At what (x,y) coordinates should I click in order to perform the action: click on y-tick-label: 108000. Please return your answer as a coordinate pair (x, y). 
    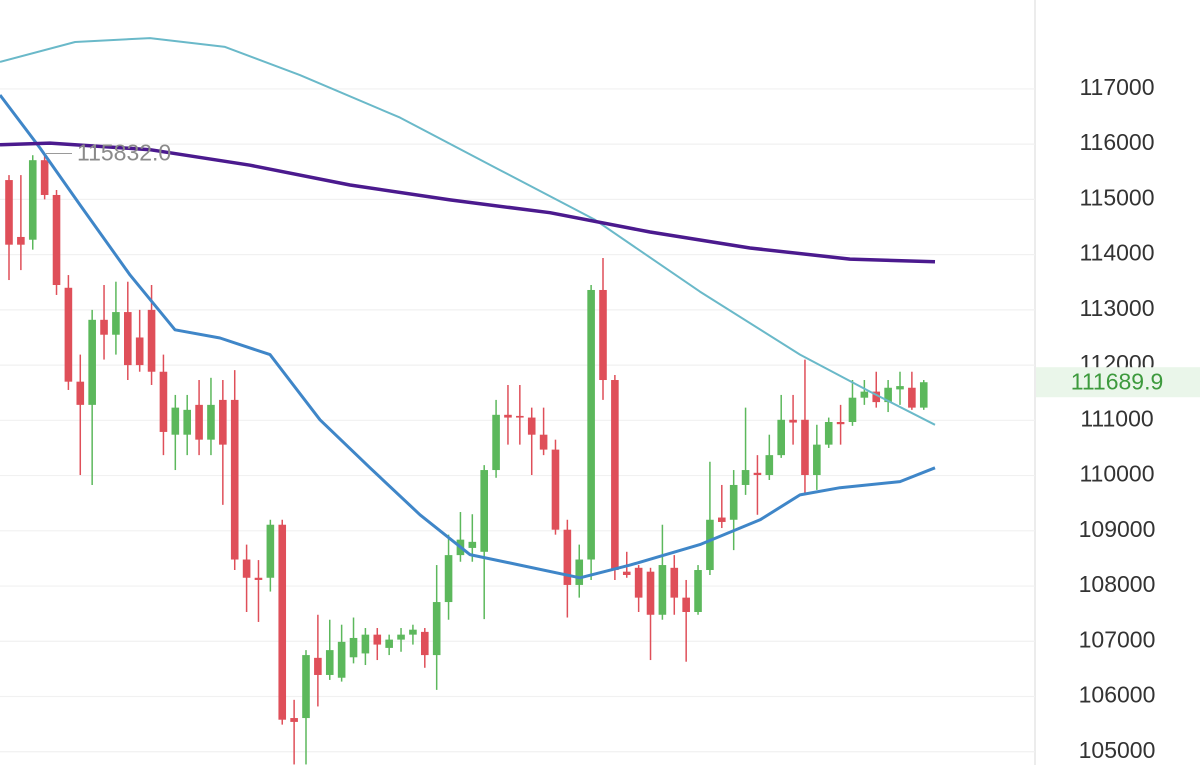
    Looking at the image, I should click on (1117, 584).